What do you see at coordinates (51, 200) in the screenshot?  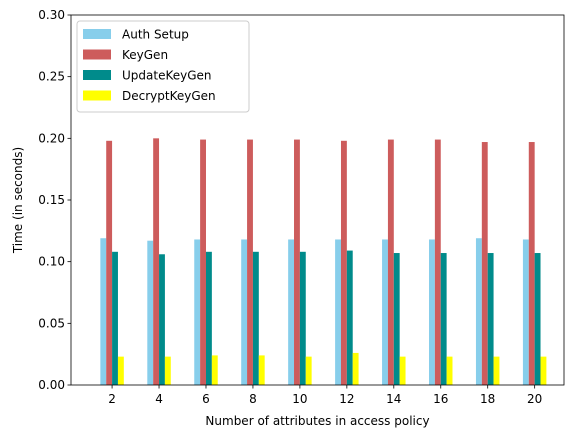 I see `y-tick-label: 0.15` at bounding box center [51, 200].